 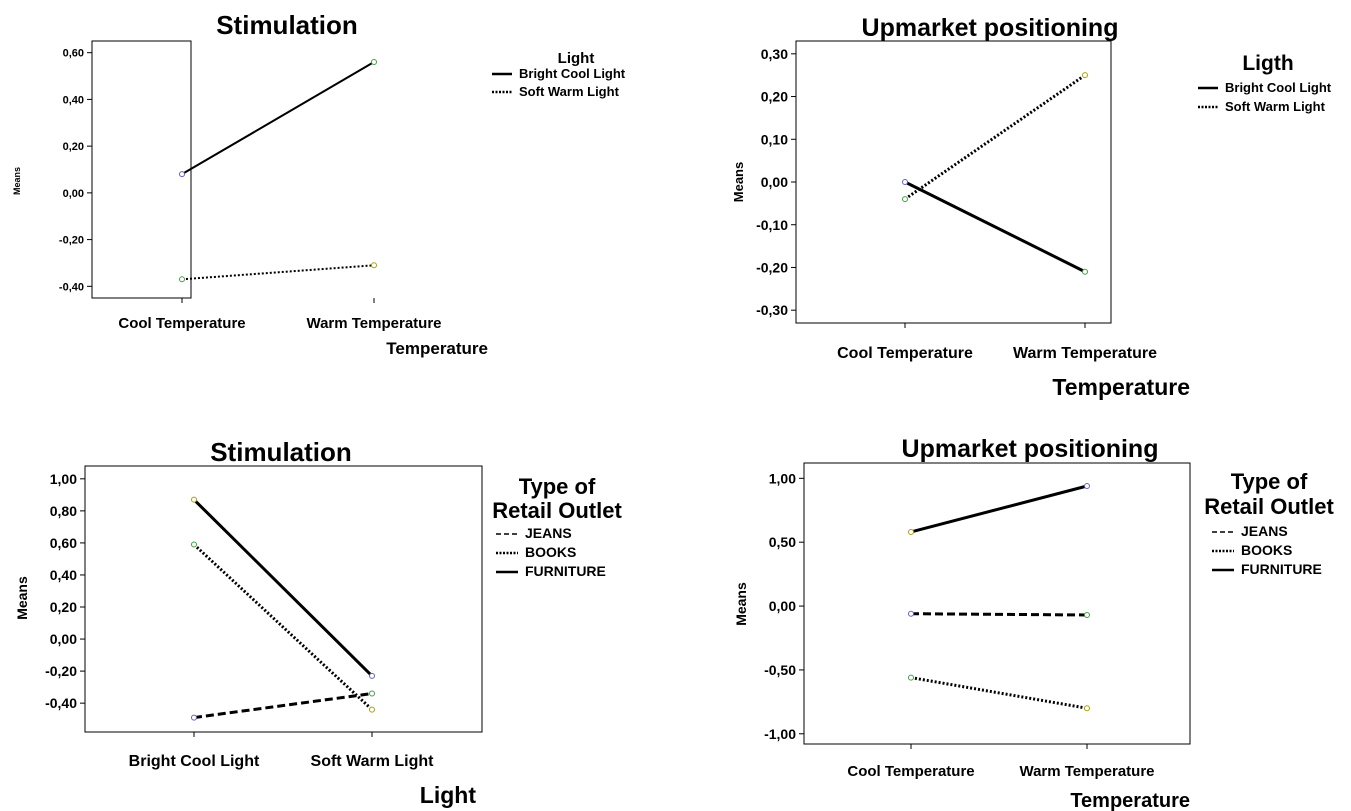 I want to click on y-tick-label: -1,00, so click(x=780, y=734).